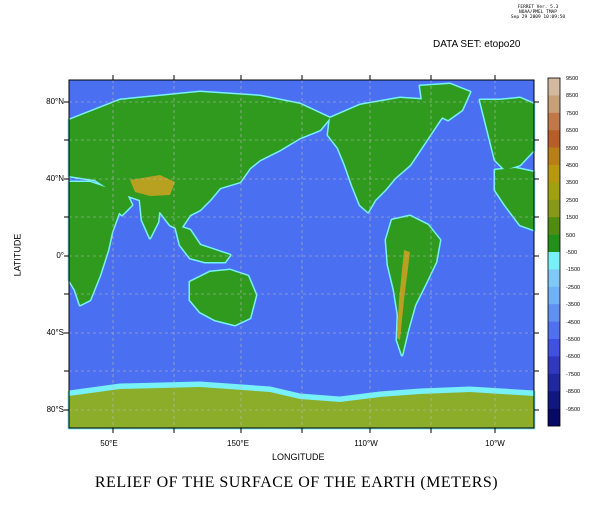  What do you see at coordinates (572, 113) in the screenshot?
I see `colorbar-label: 7500` at bounding box center [572, 113].